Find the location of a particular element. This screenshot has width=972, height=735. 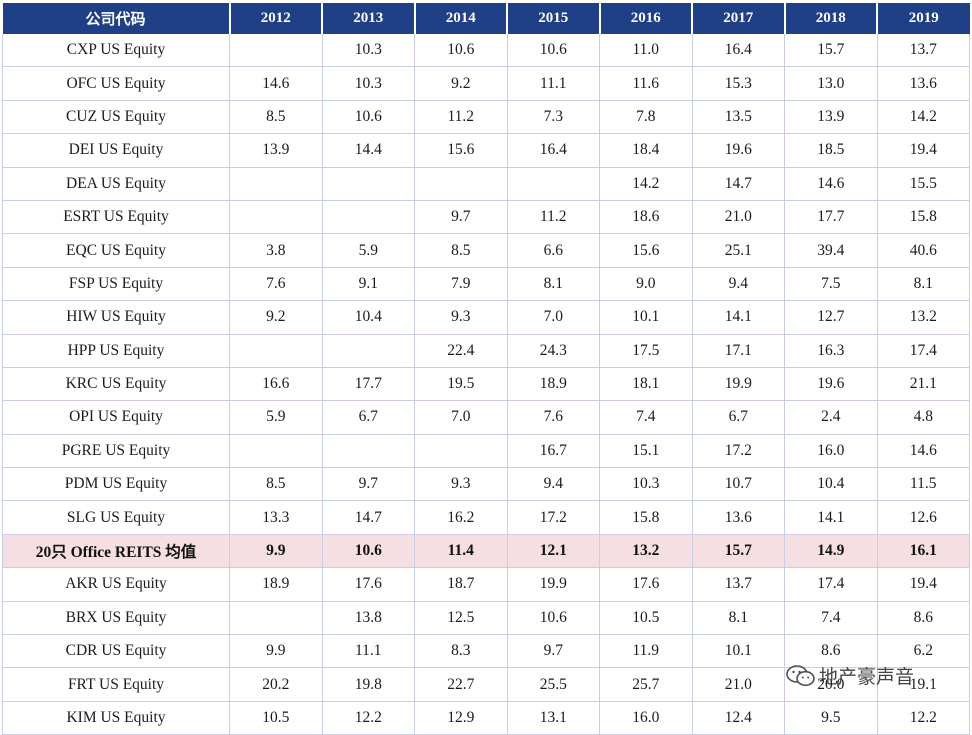

value-cell: 10.1 is located at coordinates (646, 317).